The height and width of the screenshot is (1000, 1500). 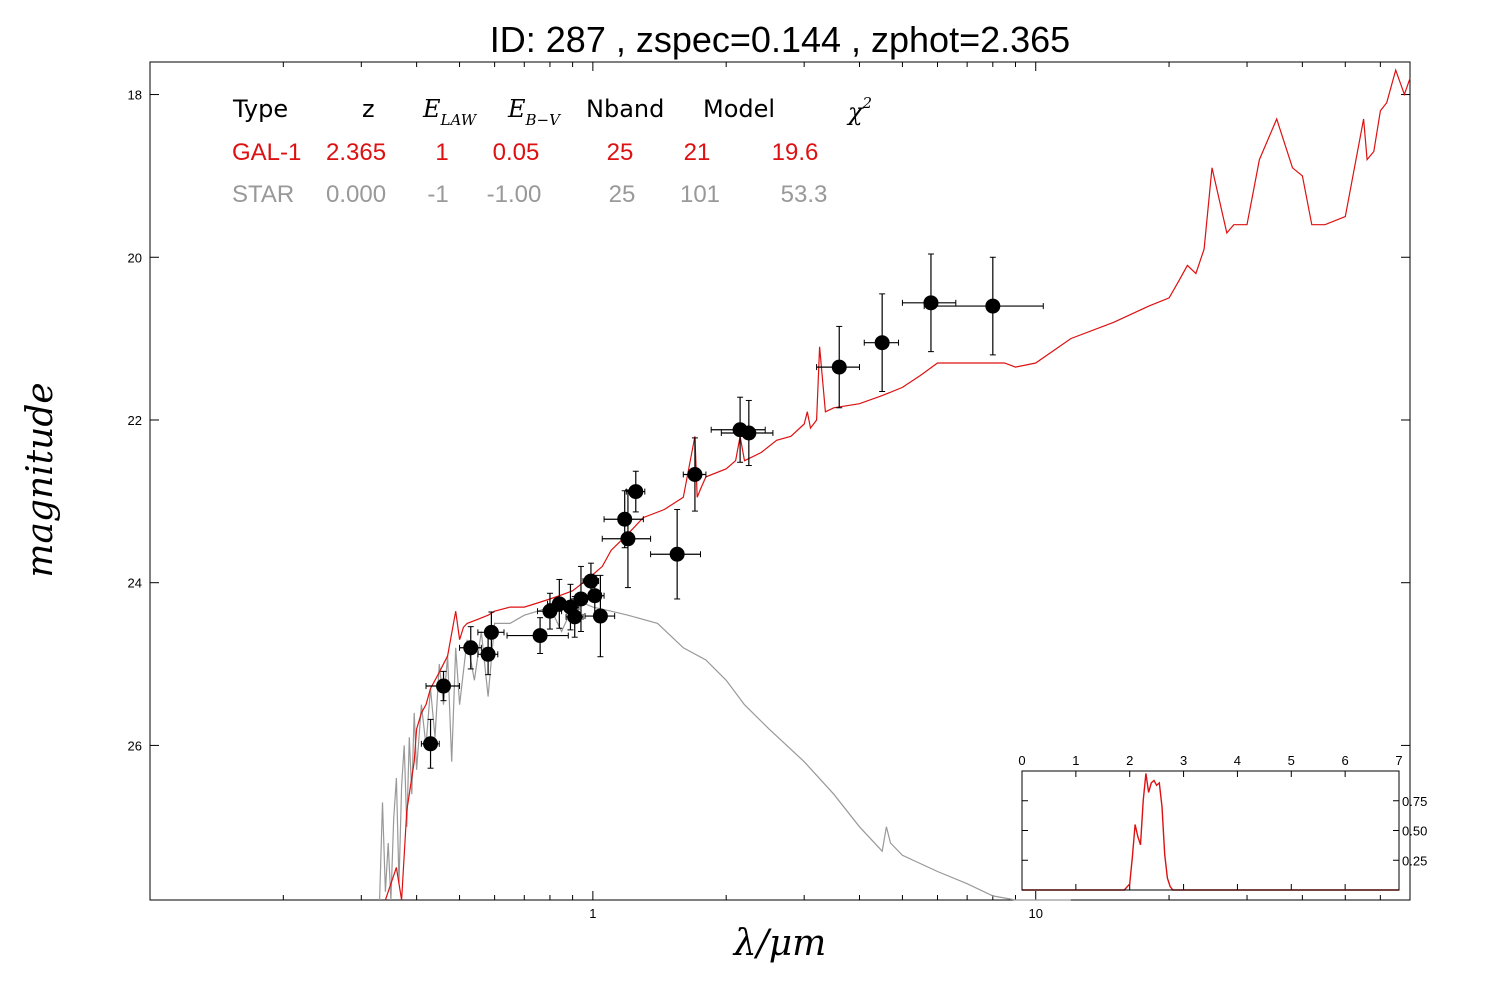 What do you see at coordinates (1237, 760) in the screenshot?
I see `inset-x-tick-label: 4` at bounding box center [1237, 760].